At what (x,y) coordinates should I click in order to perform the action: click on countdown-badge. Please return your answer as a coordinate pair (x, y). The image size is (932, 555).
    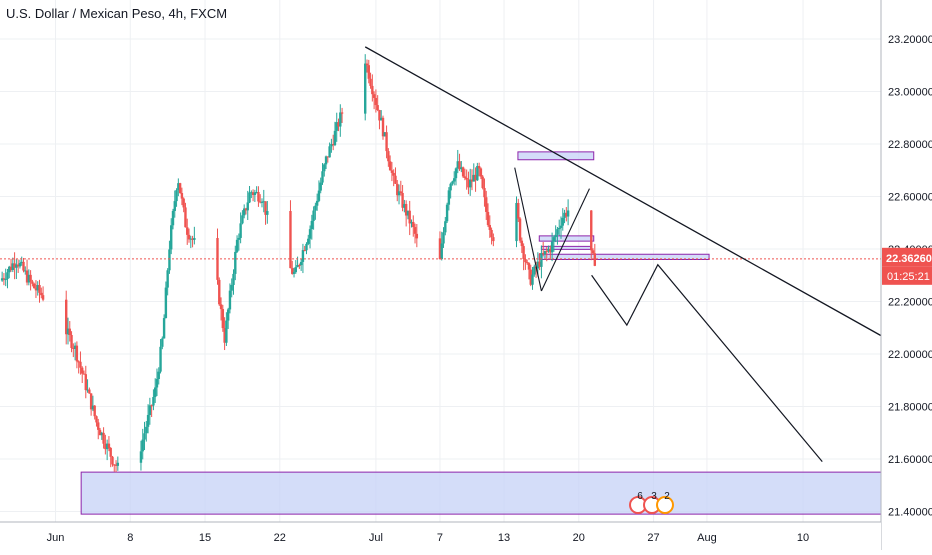
    Looking at the image, I should click on (907, 275).